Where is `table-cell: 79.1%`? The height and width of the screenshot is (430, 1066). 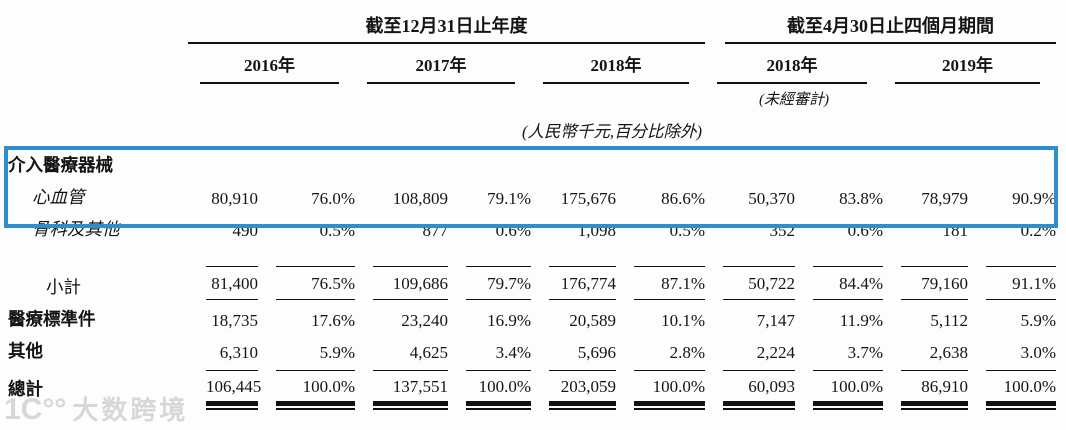 table-cell: 79.1% is located at coordinates (489, 198).